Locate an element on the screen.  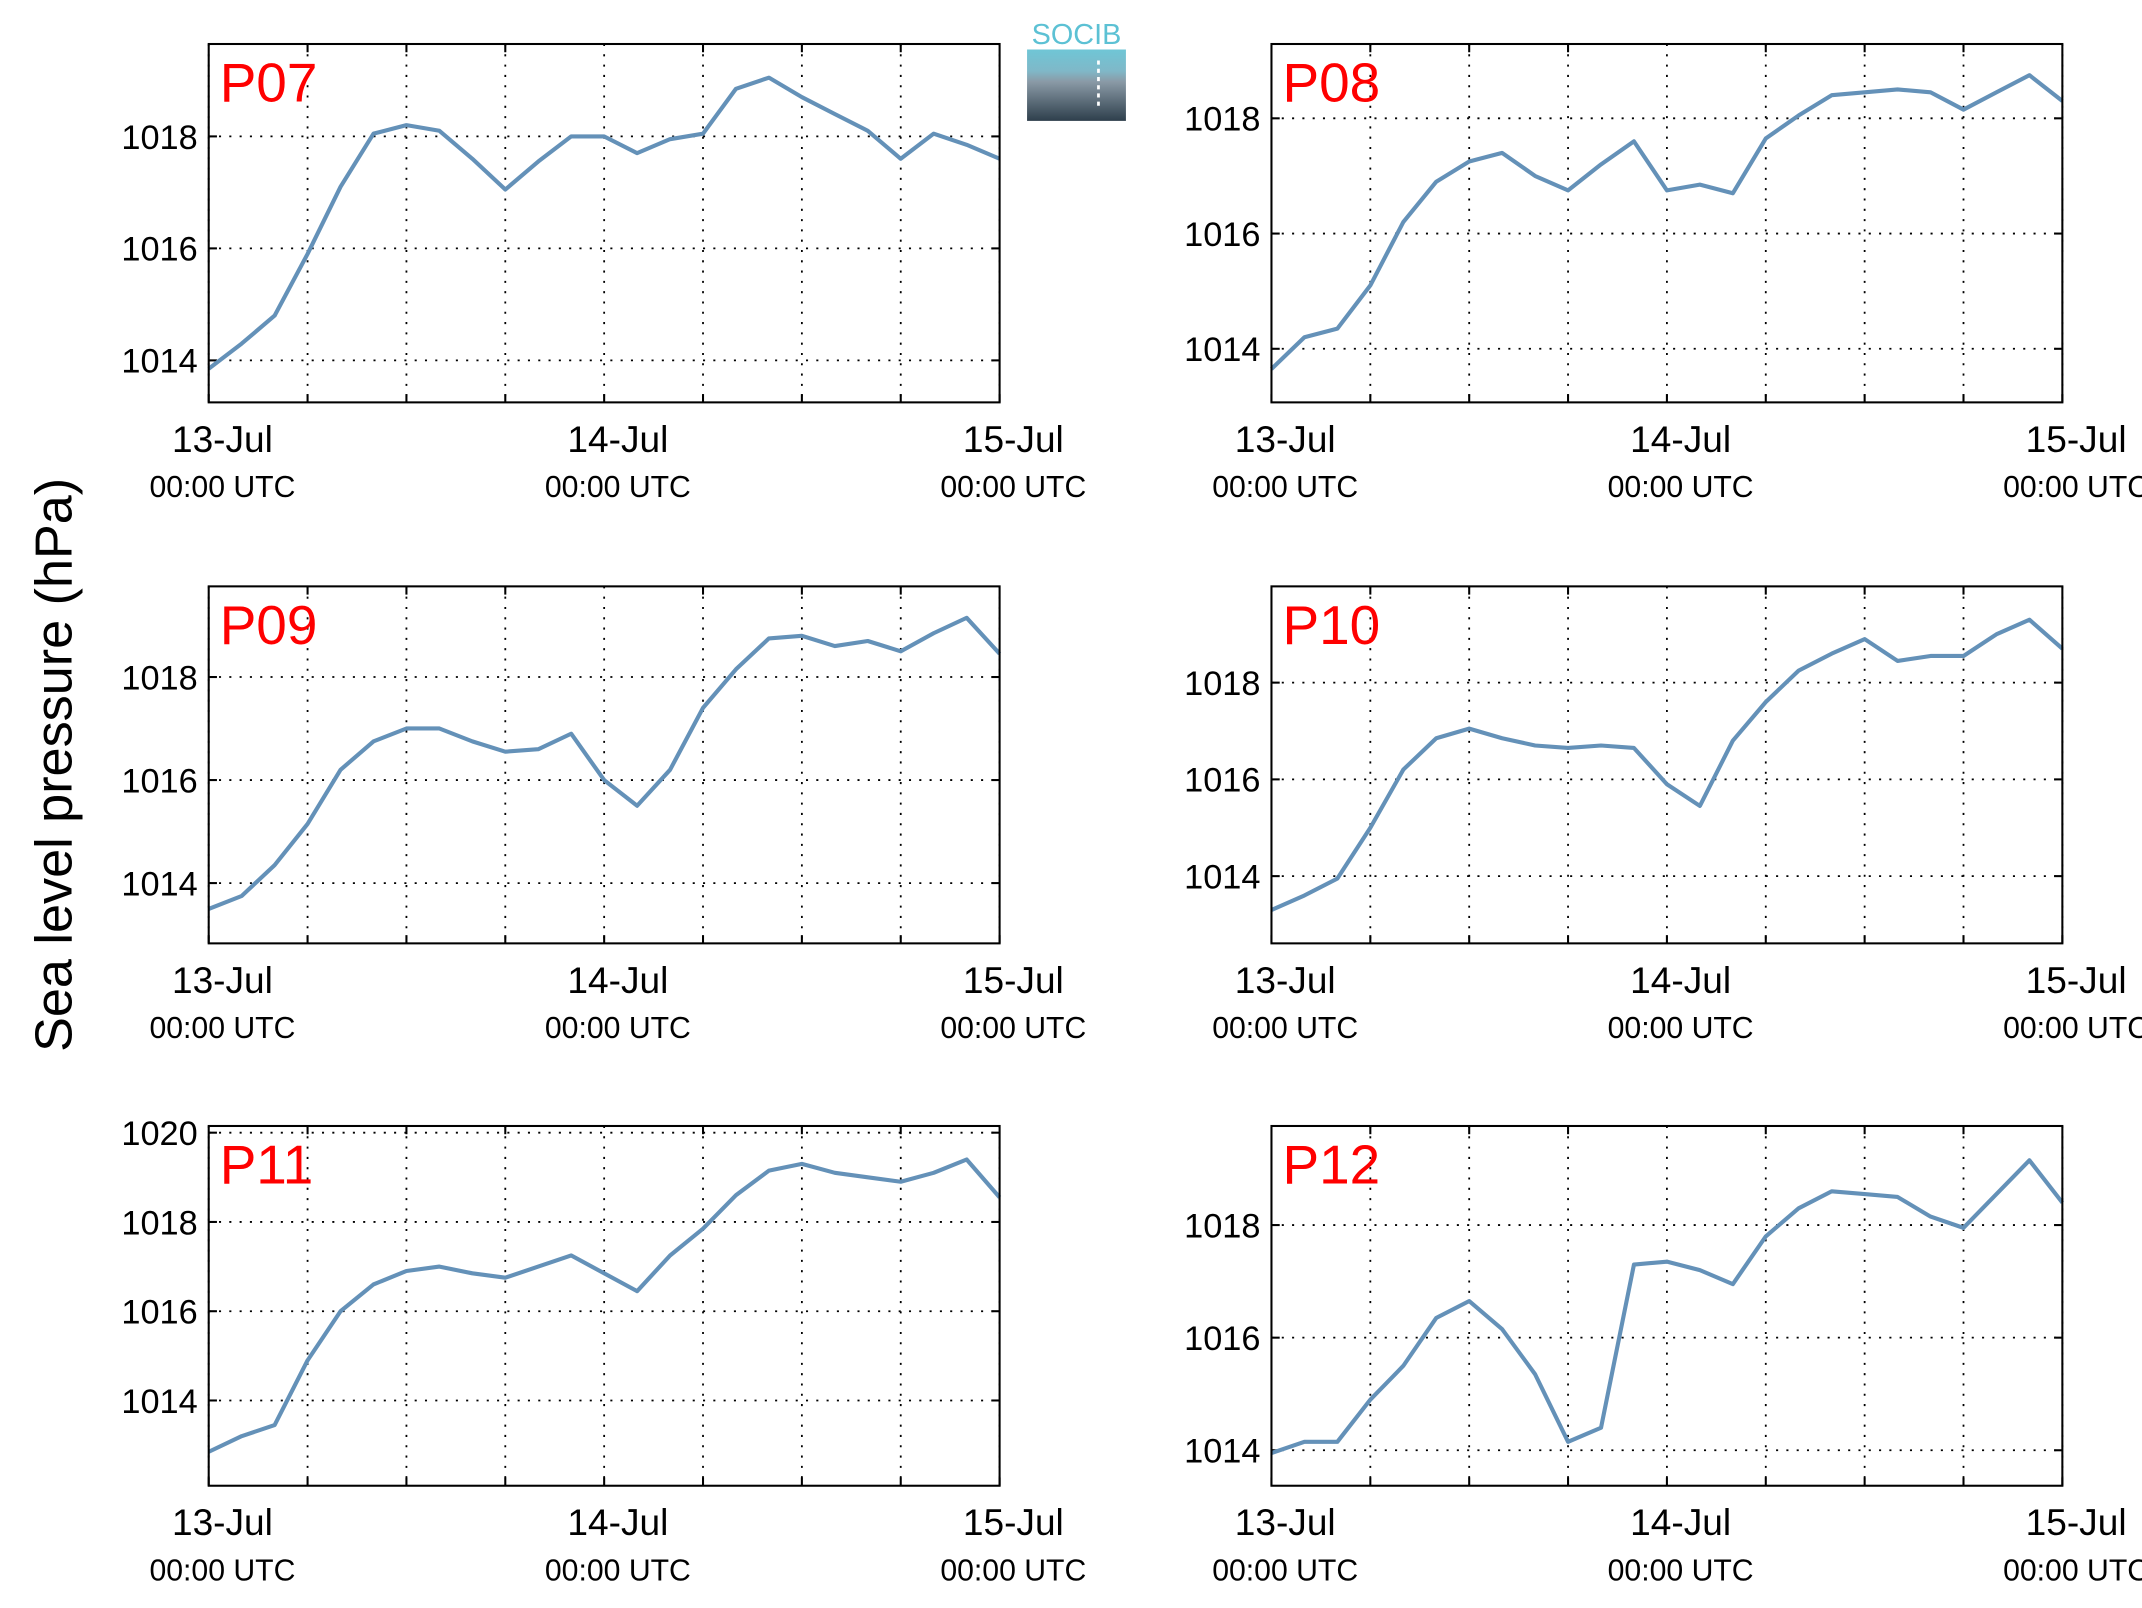
panel-title: P11 is located at coordinates (267, 1165).